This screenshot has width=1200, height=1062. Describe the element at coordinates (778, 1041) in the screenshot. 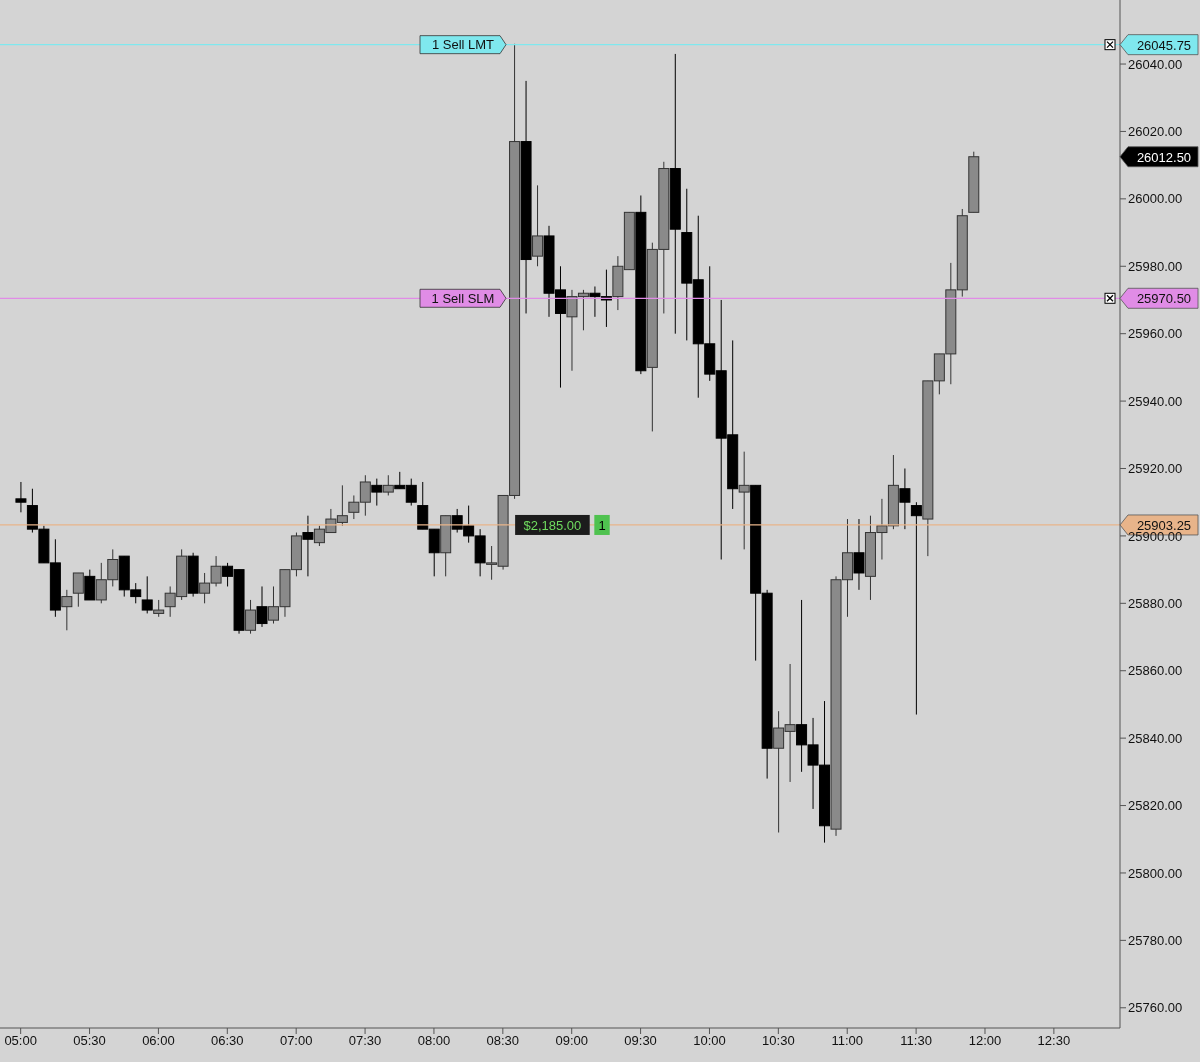

I see `x-tick-label: 10:30` at that location.